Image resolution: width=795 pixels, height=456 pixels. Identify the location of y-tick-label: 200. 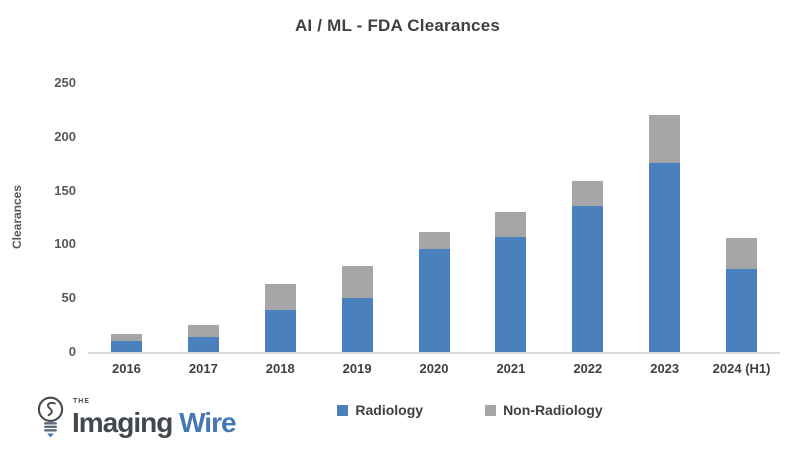
(65, 136).